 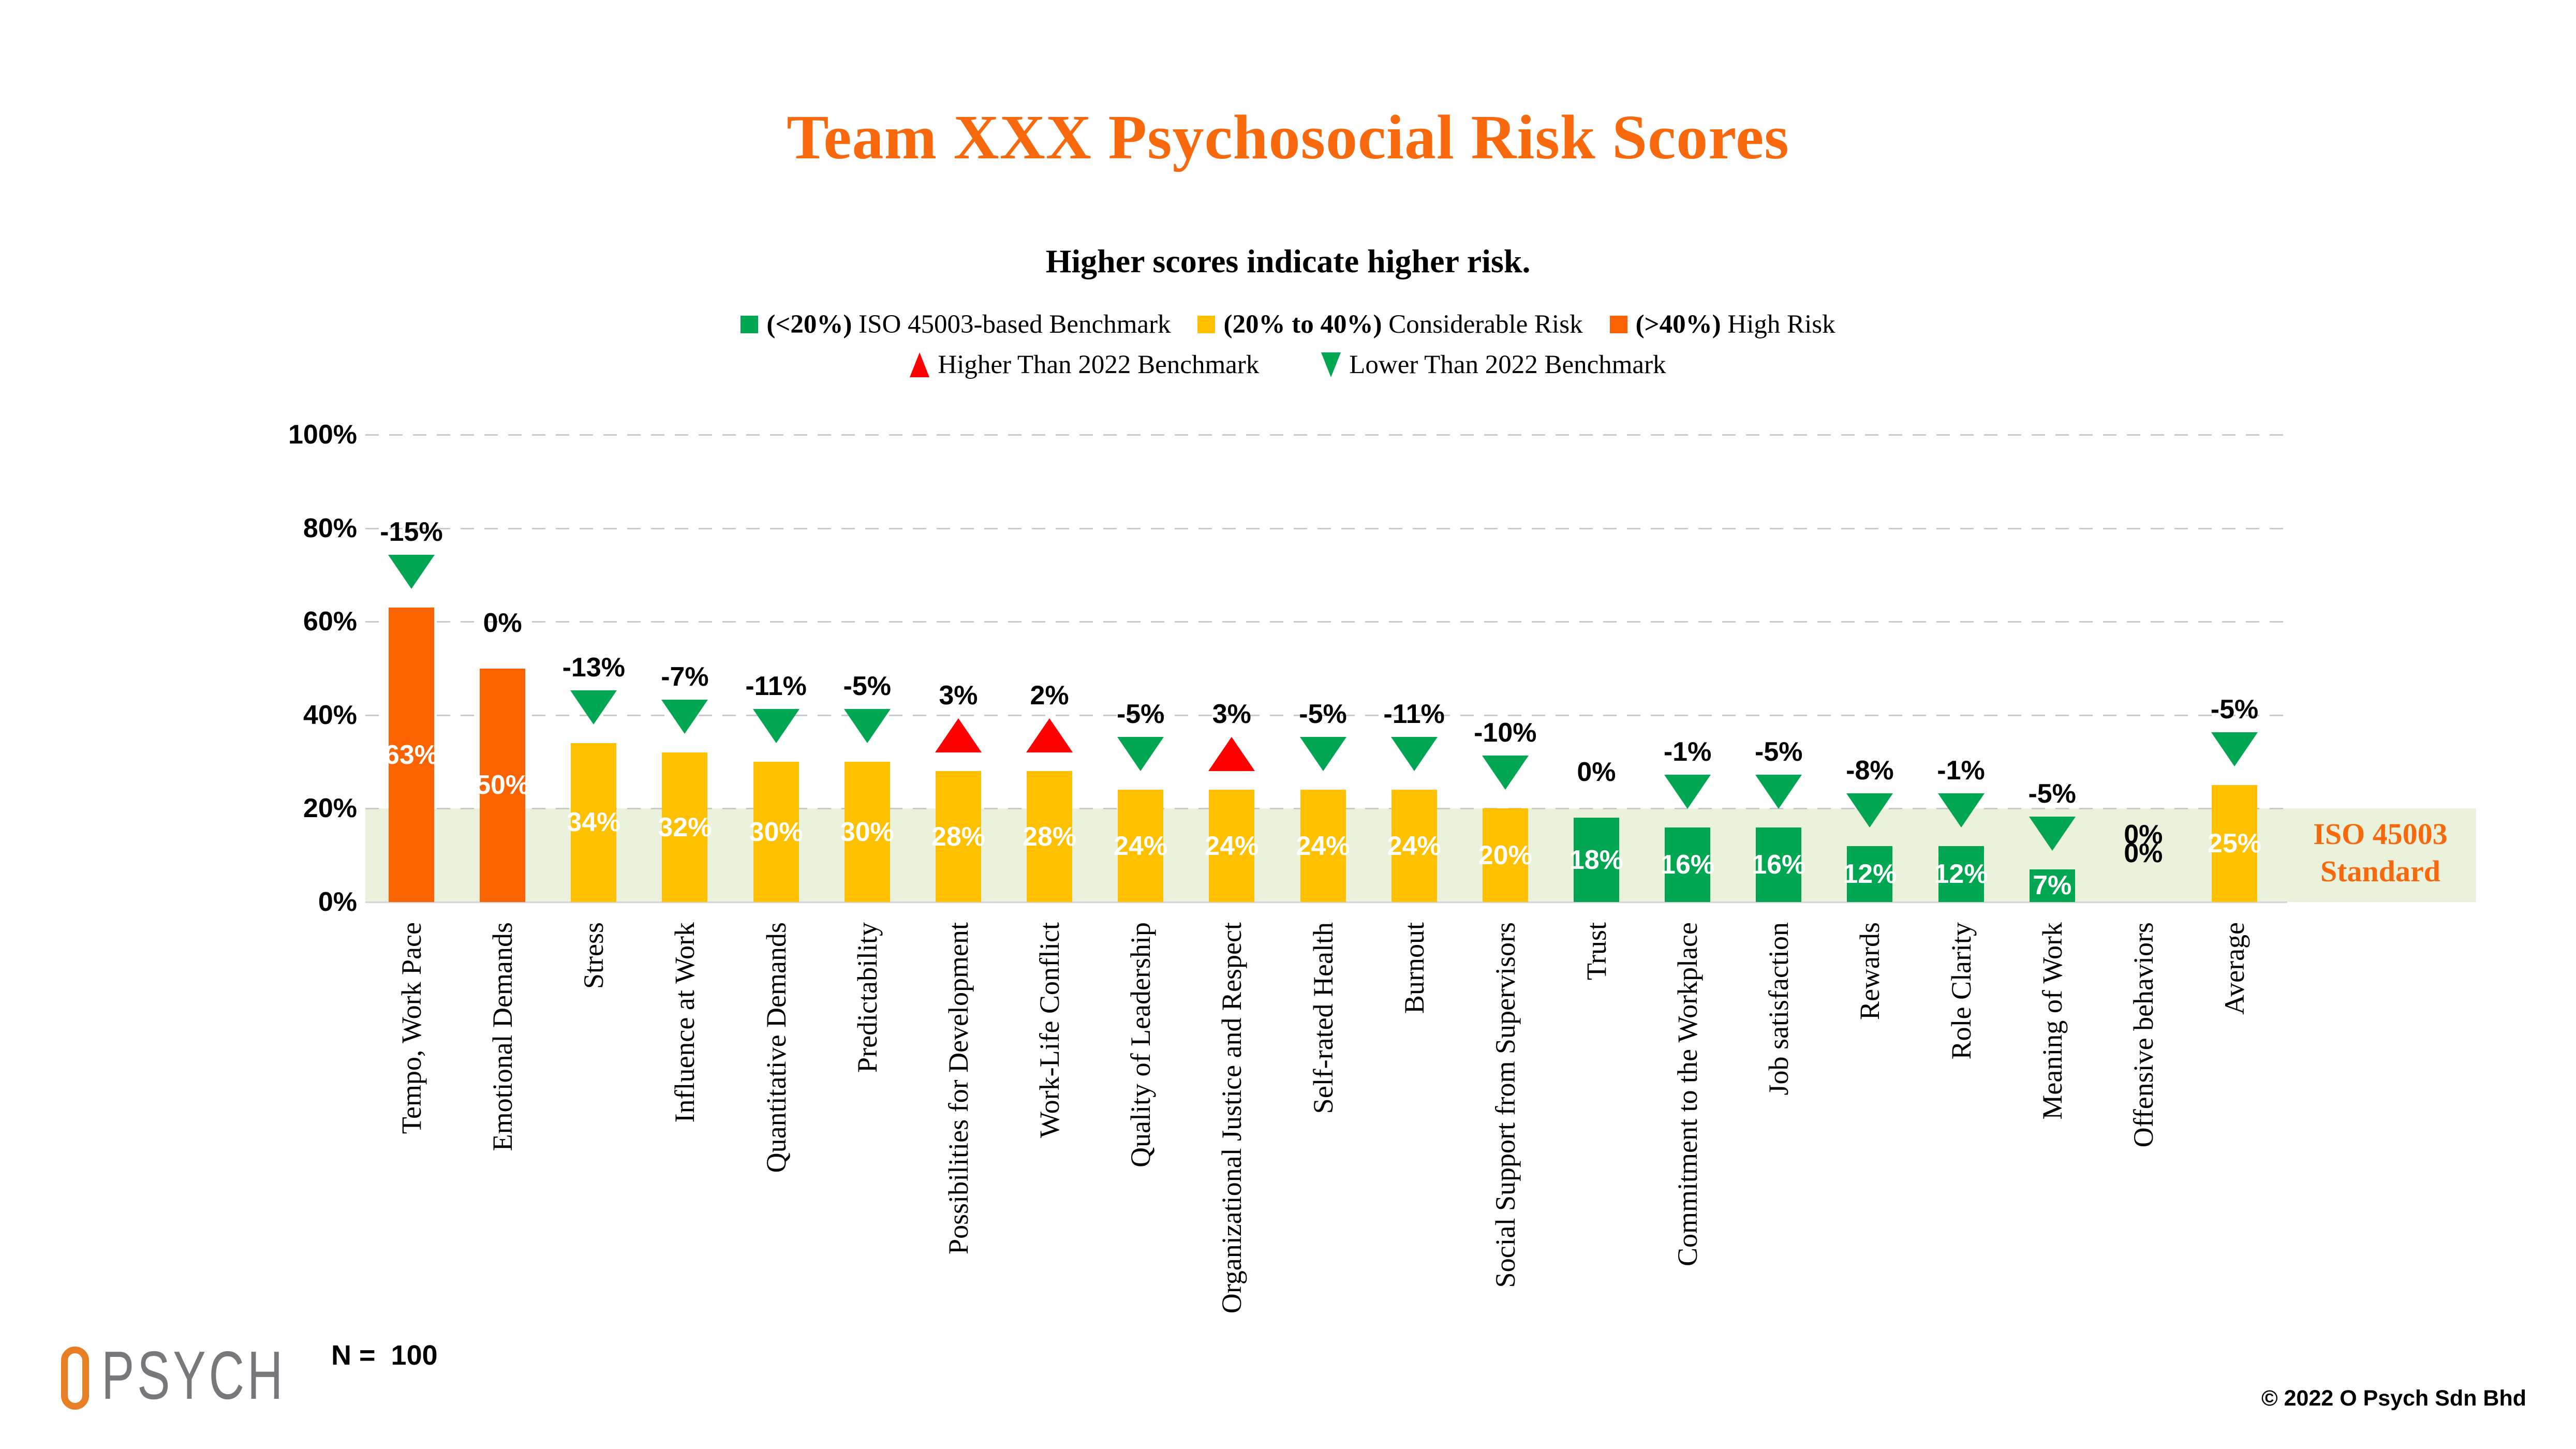 I want to click on legend-item-higher: Higher Than 2022 Benchmark, so click(x=1084, y=365).